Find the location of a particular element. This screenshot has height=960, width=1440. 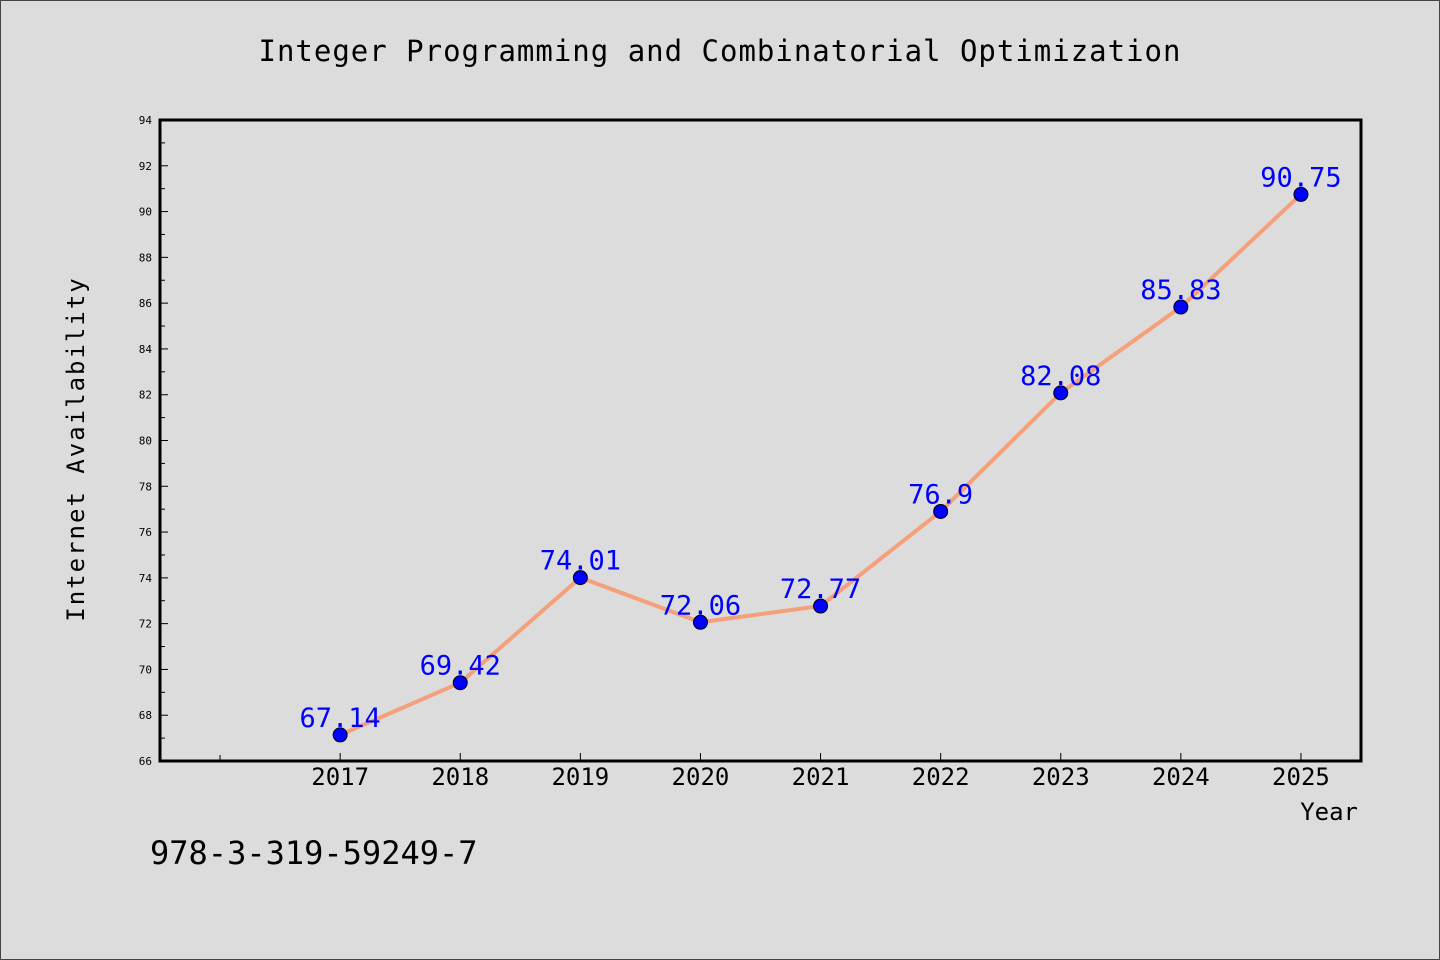

y-axis-label: Internet Availability is located at coordinates (76, 448).